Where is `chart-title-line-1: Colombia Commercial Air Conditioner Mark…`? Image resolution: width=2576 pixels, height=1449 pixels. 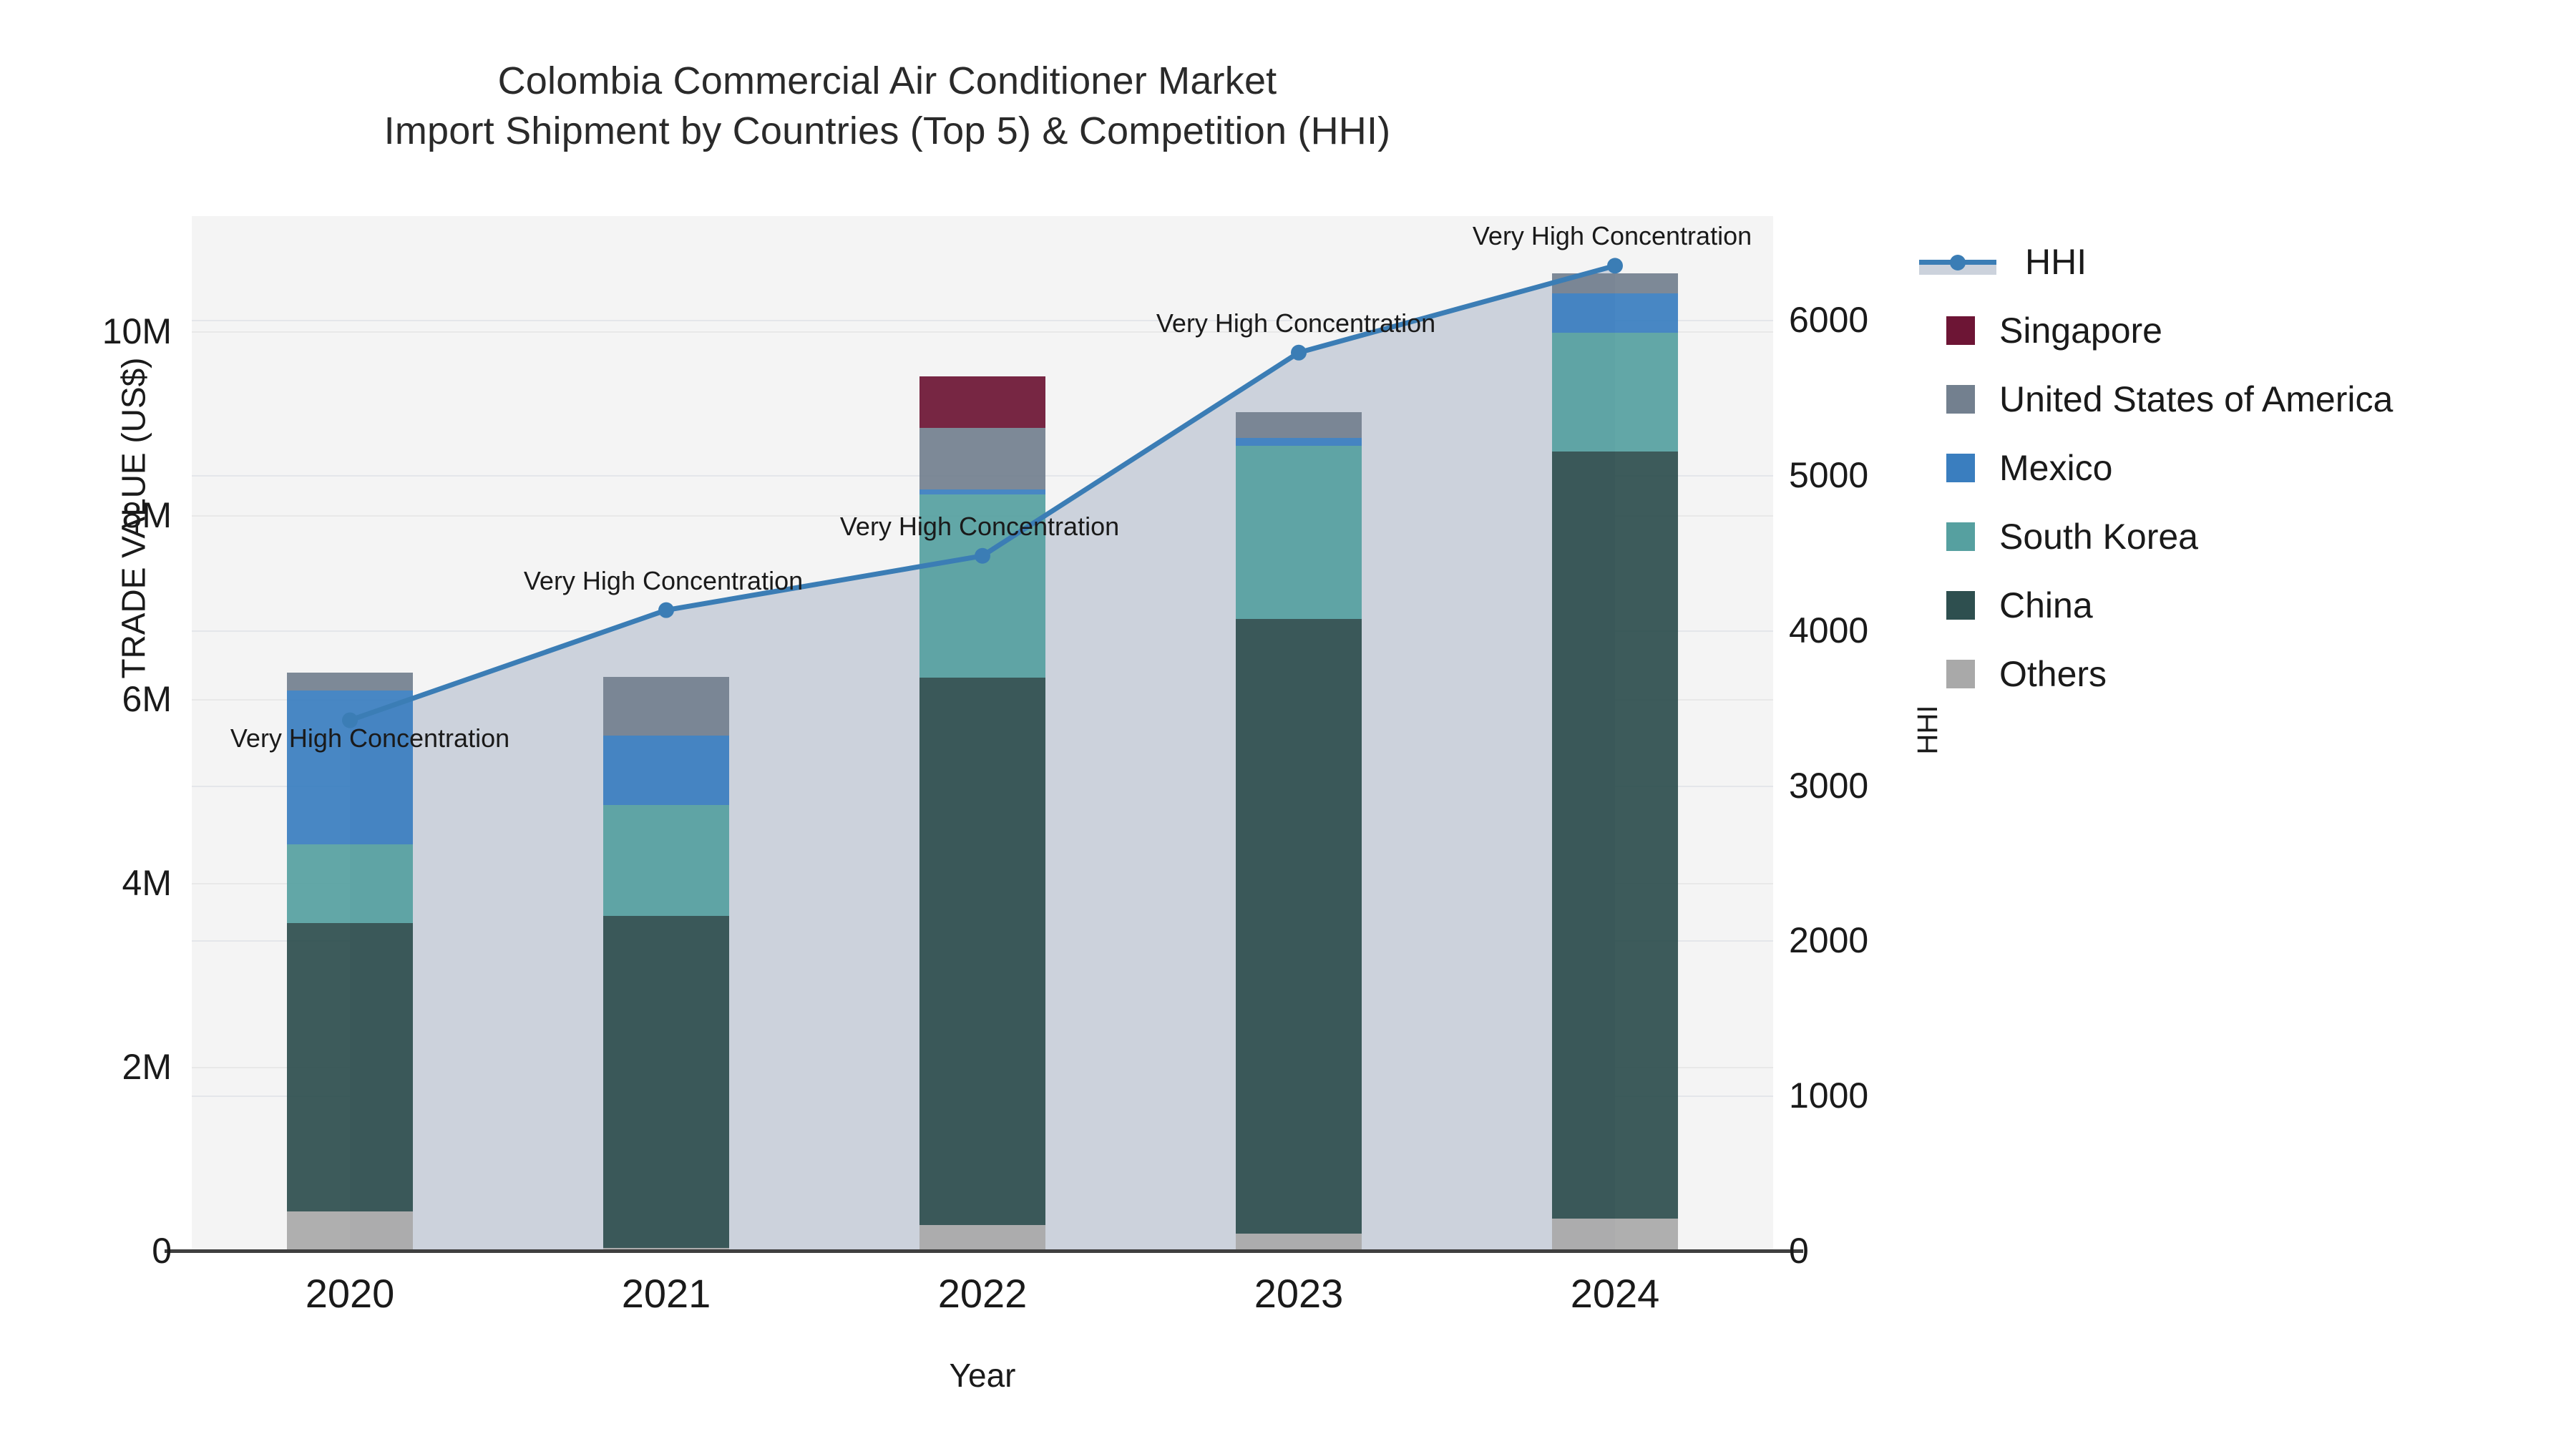
chart-title-line-1: Colombia Commercial Air Conditioner Mark… is located at coordinates (887, 80).